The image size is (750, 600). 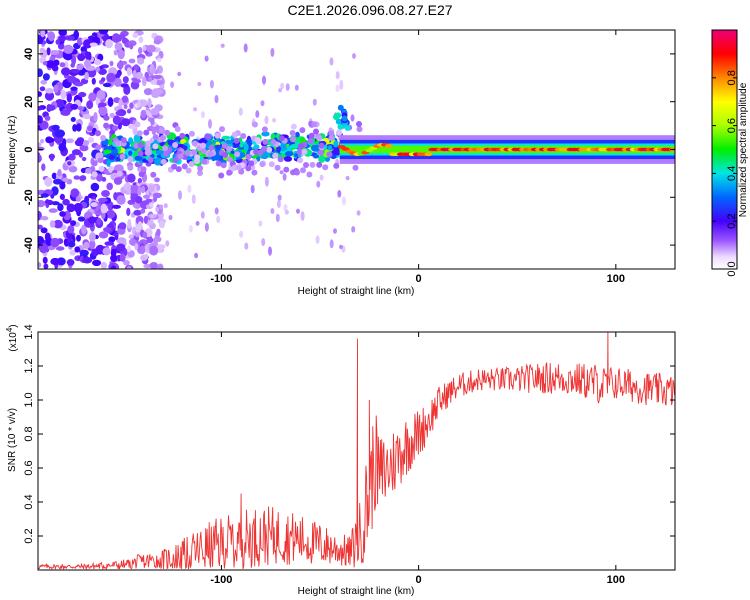 I want to click on colorbar-label: Normalized spectral amplitude, so click(x=743, y=149).